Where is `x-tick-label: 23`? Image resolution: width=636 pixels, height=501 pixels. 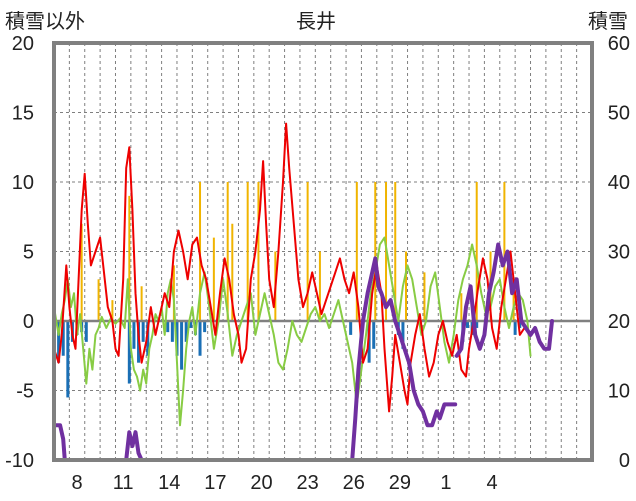 x-tick-label: 23 is located at coordinates (308, 483).